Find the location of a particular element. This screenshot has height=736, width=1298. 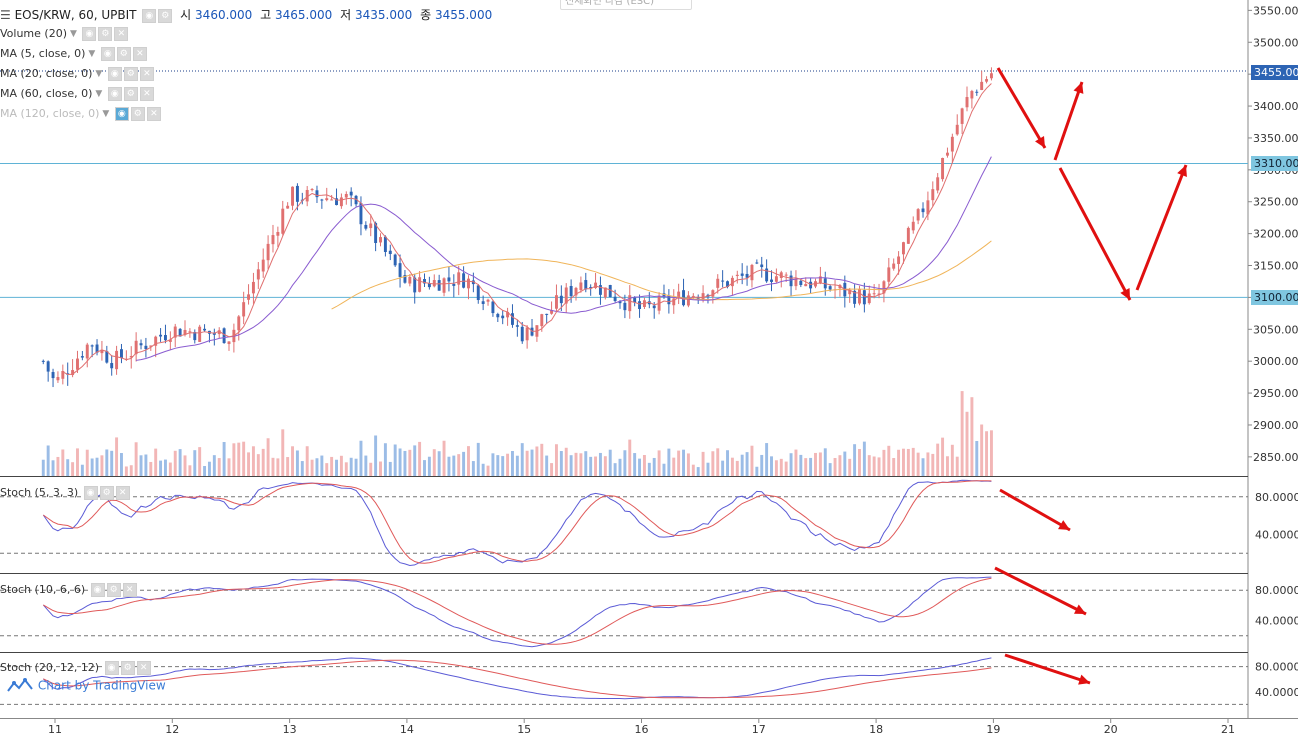

menu-icon: ☰ is located at coordinates (5, 15).